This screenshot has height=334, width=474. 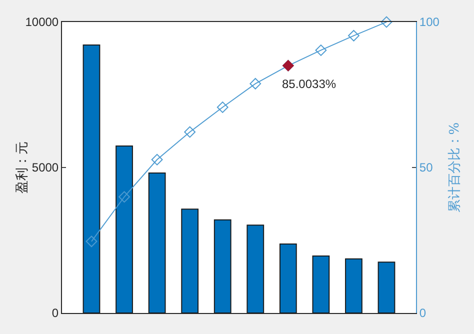 What do you see at coordinates (55, 313) in the screenshot?
I see `y-tick-label: 0` at bounding box center [55, 313].